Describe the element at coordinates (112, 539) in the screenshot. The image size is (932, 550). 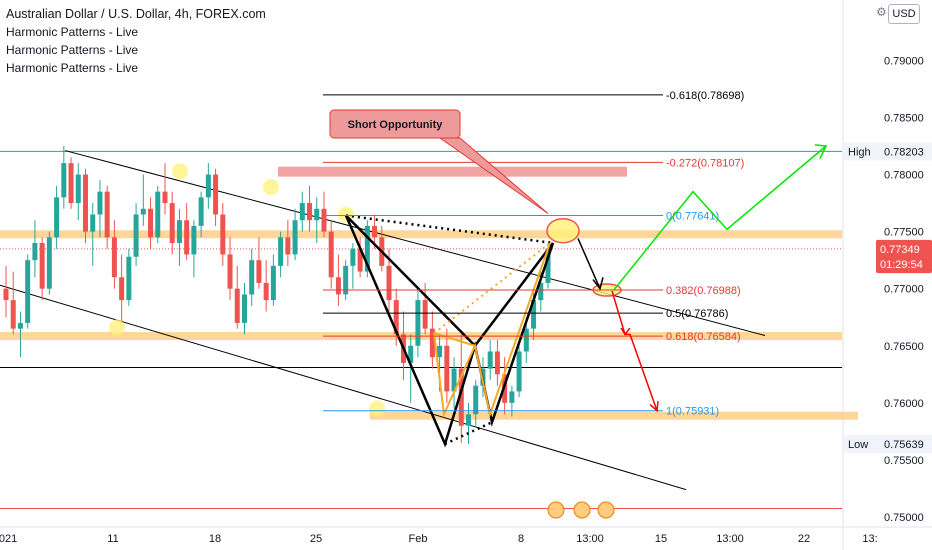
I see `time-tick: 11` at that location.